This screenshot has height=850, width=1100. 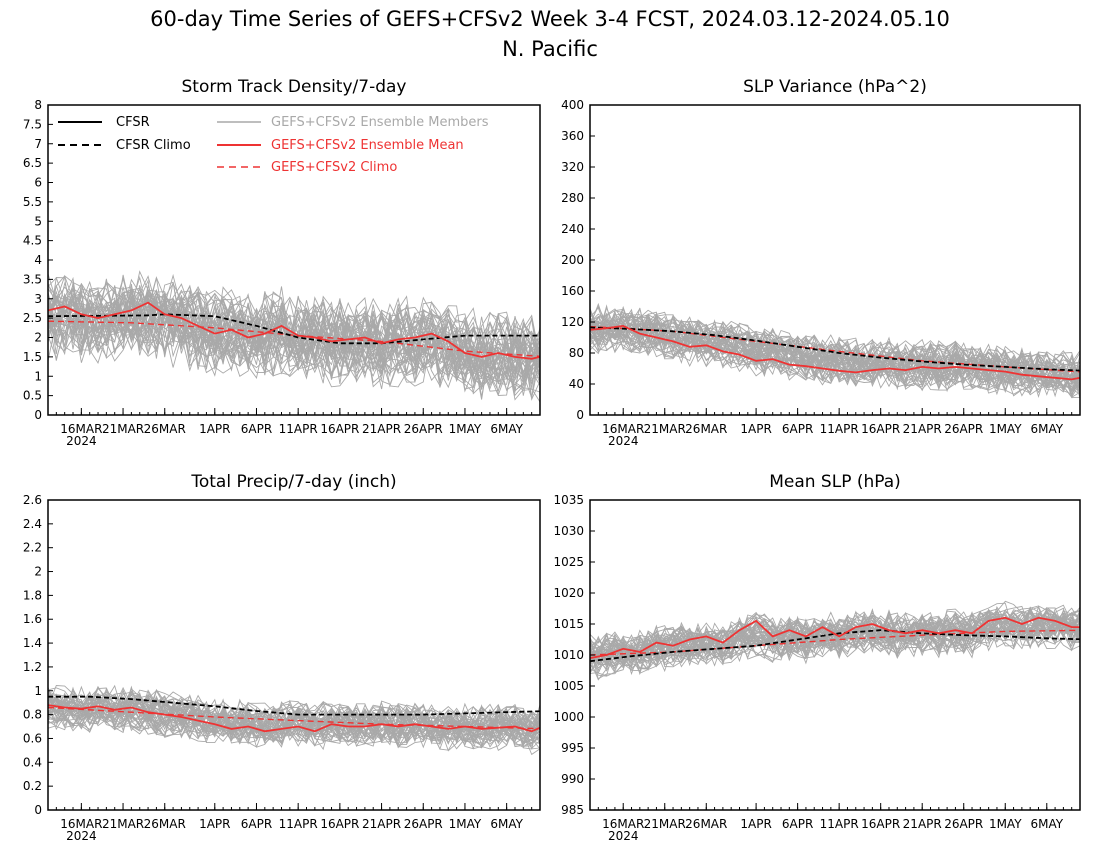 What do you see at coordinates (32, 738) in the screenshot?
I see `y-tick-label: 0.6` at bounding box center [32, 738].